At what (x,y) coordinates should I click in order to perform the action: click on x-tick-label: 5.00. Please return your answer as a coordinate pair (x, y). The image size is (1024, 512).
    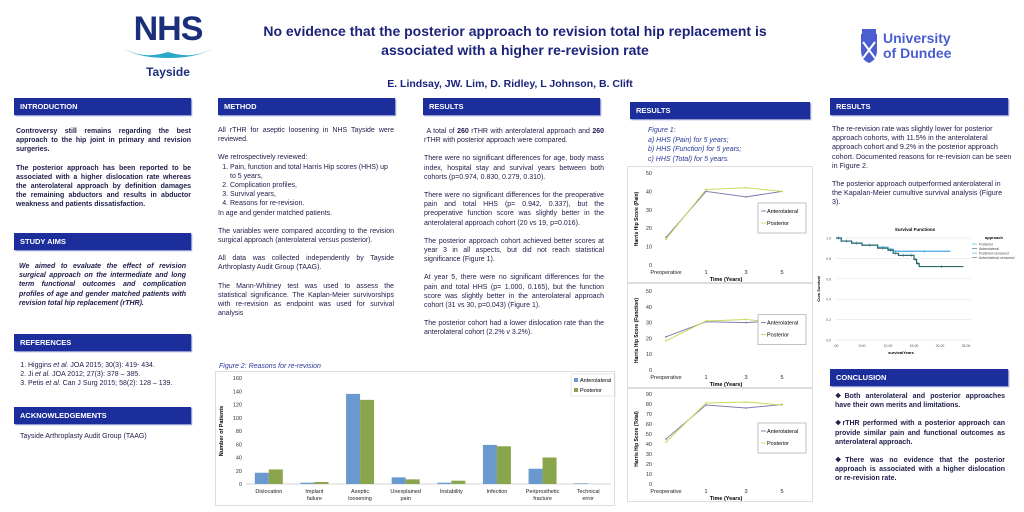
    Looking at the image, I should click on (862, 346).